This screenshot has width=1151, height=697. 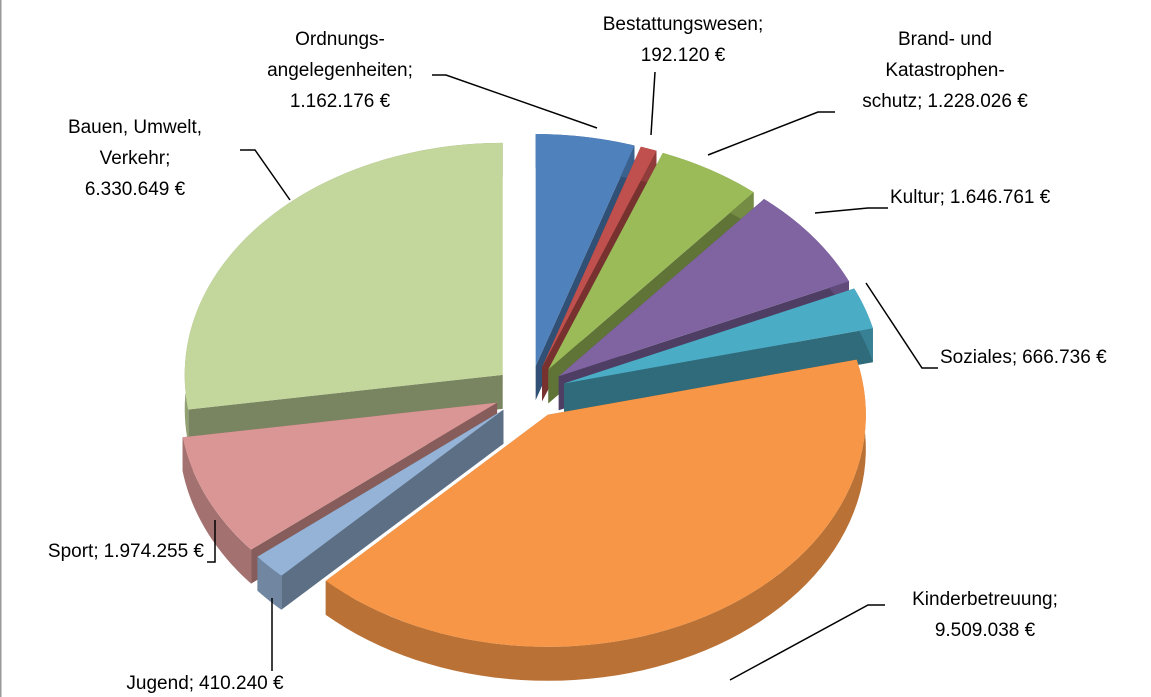 What do you see at coordinates (917, 197) in the screenshot?
I see `slice-label: Kultur;` at bounding box center [917, 197].